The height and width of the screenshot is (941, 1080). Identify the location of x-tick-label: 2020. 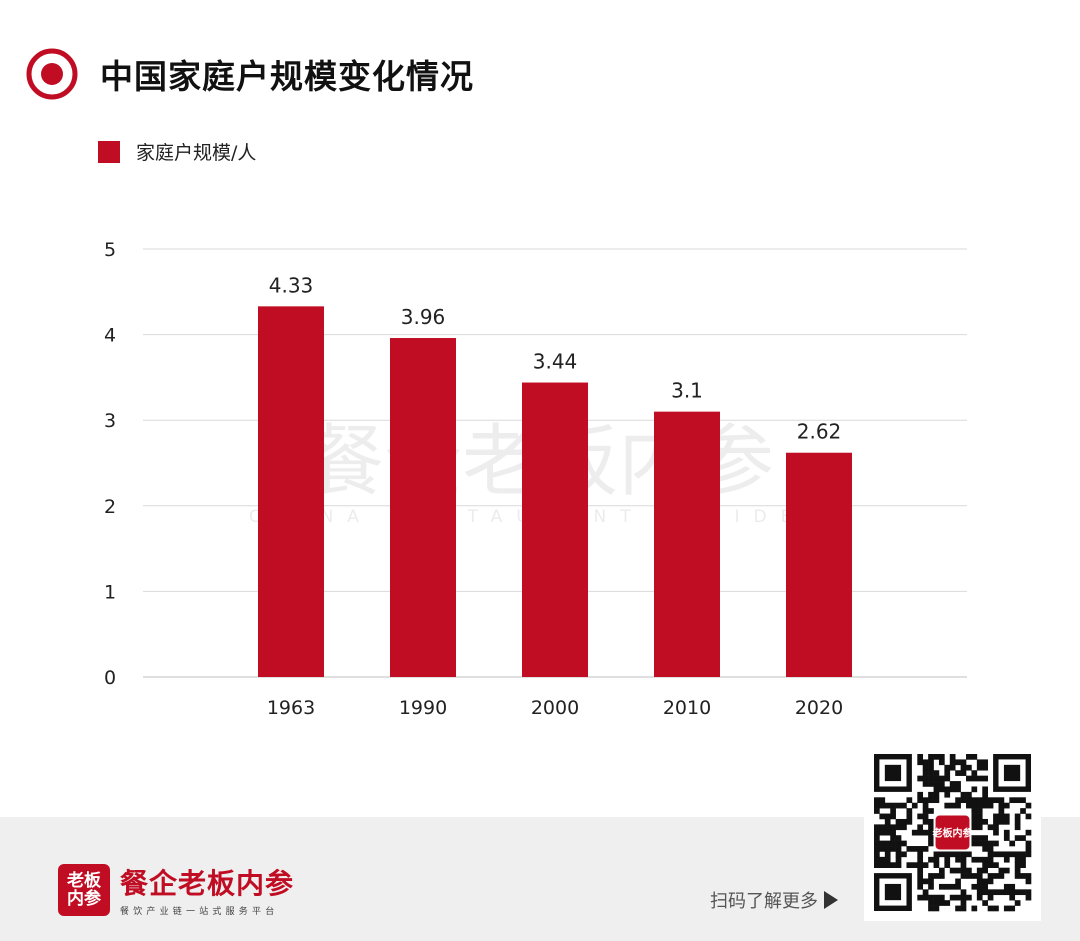
(819, 708).